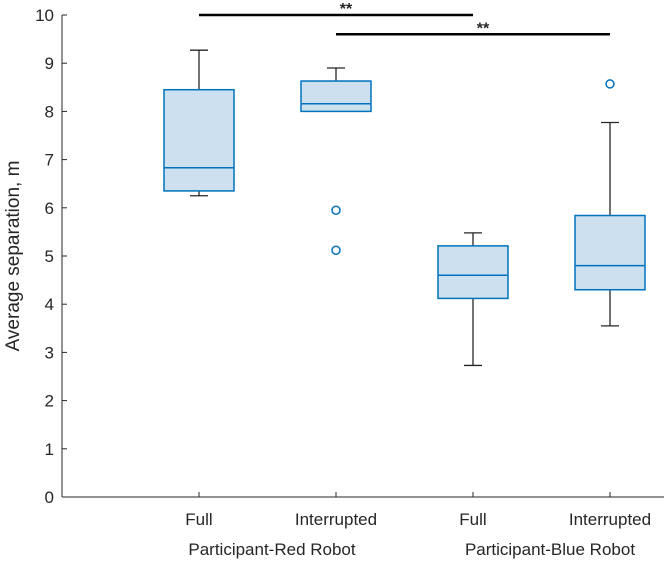 This screenshot has height=562, width=664. I want to click on y-tick-label: 9, so click(49, 63).